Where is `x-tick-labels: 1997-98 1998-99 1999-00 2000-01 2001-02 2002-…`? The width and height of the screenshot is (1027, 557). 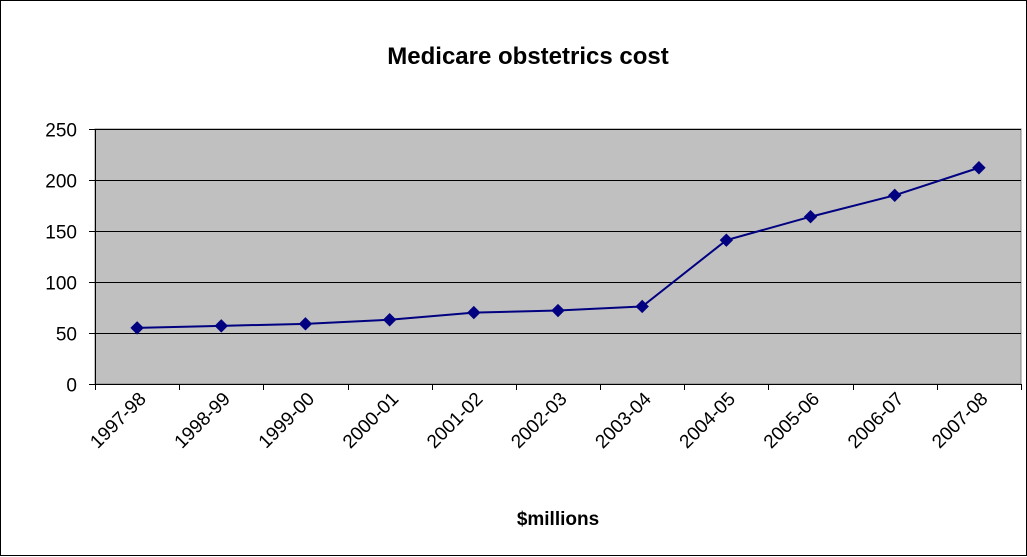
x-tick-labels: 1997-98 1998-99 1999-00 2000-01 2001-02 2002-… is located at coordinates (539, 420).